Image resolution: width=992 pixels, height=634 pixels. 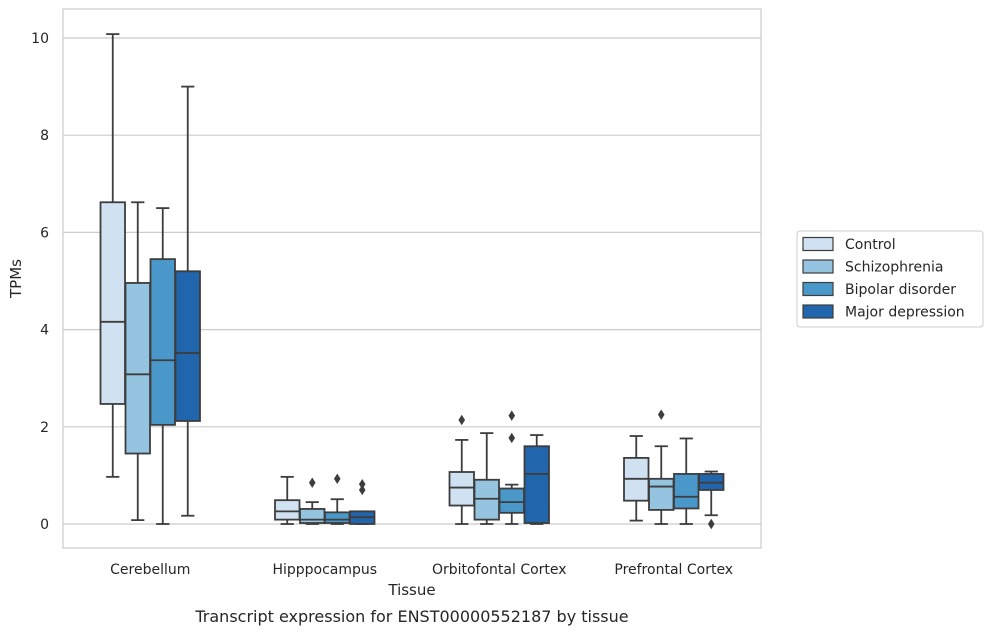 I want to click on y-tick-label-2: 4, so click(x=44, y=331).